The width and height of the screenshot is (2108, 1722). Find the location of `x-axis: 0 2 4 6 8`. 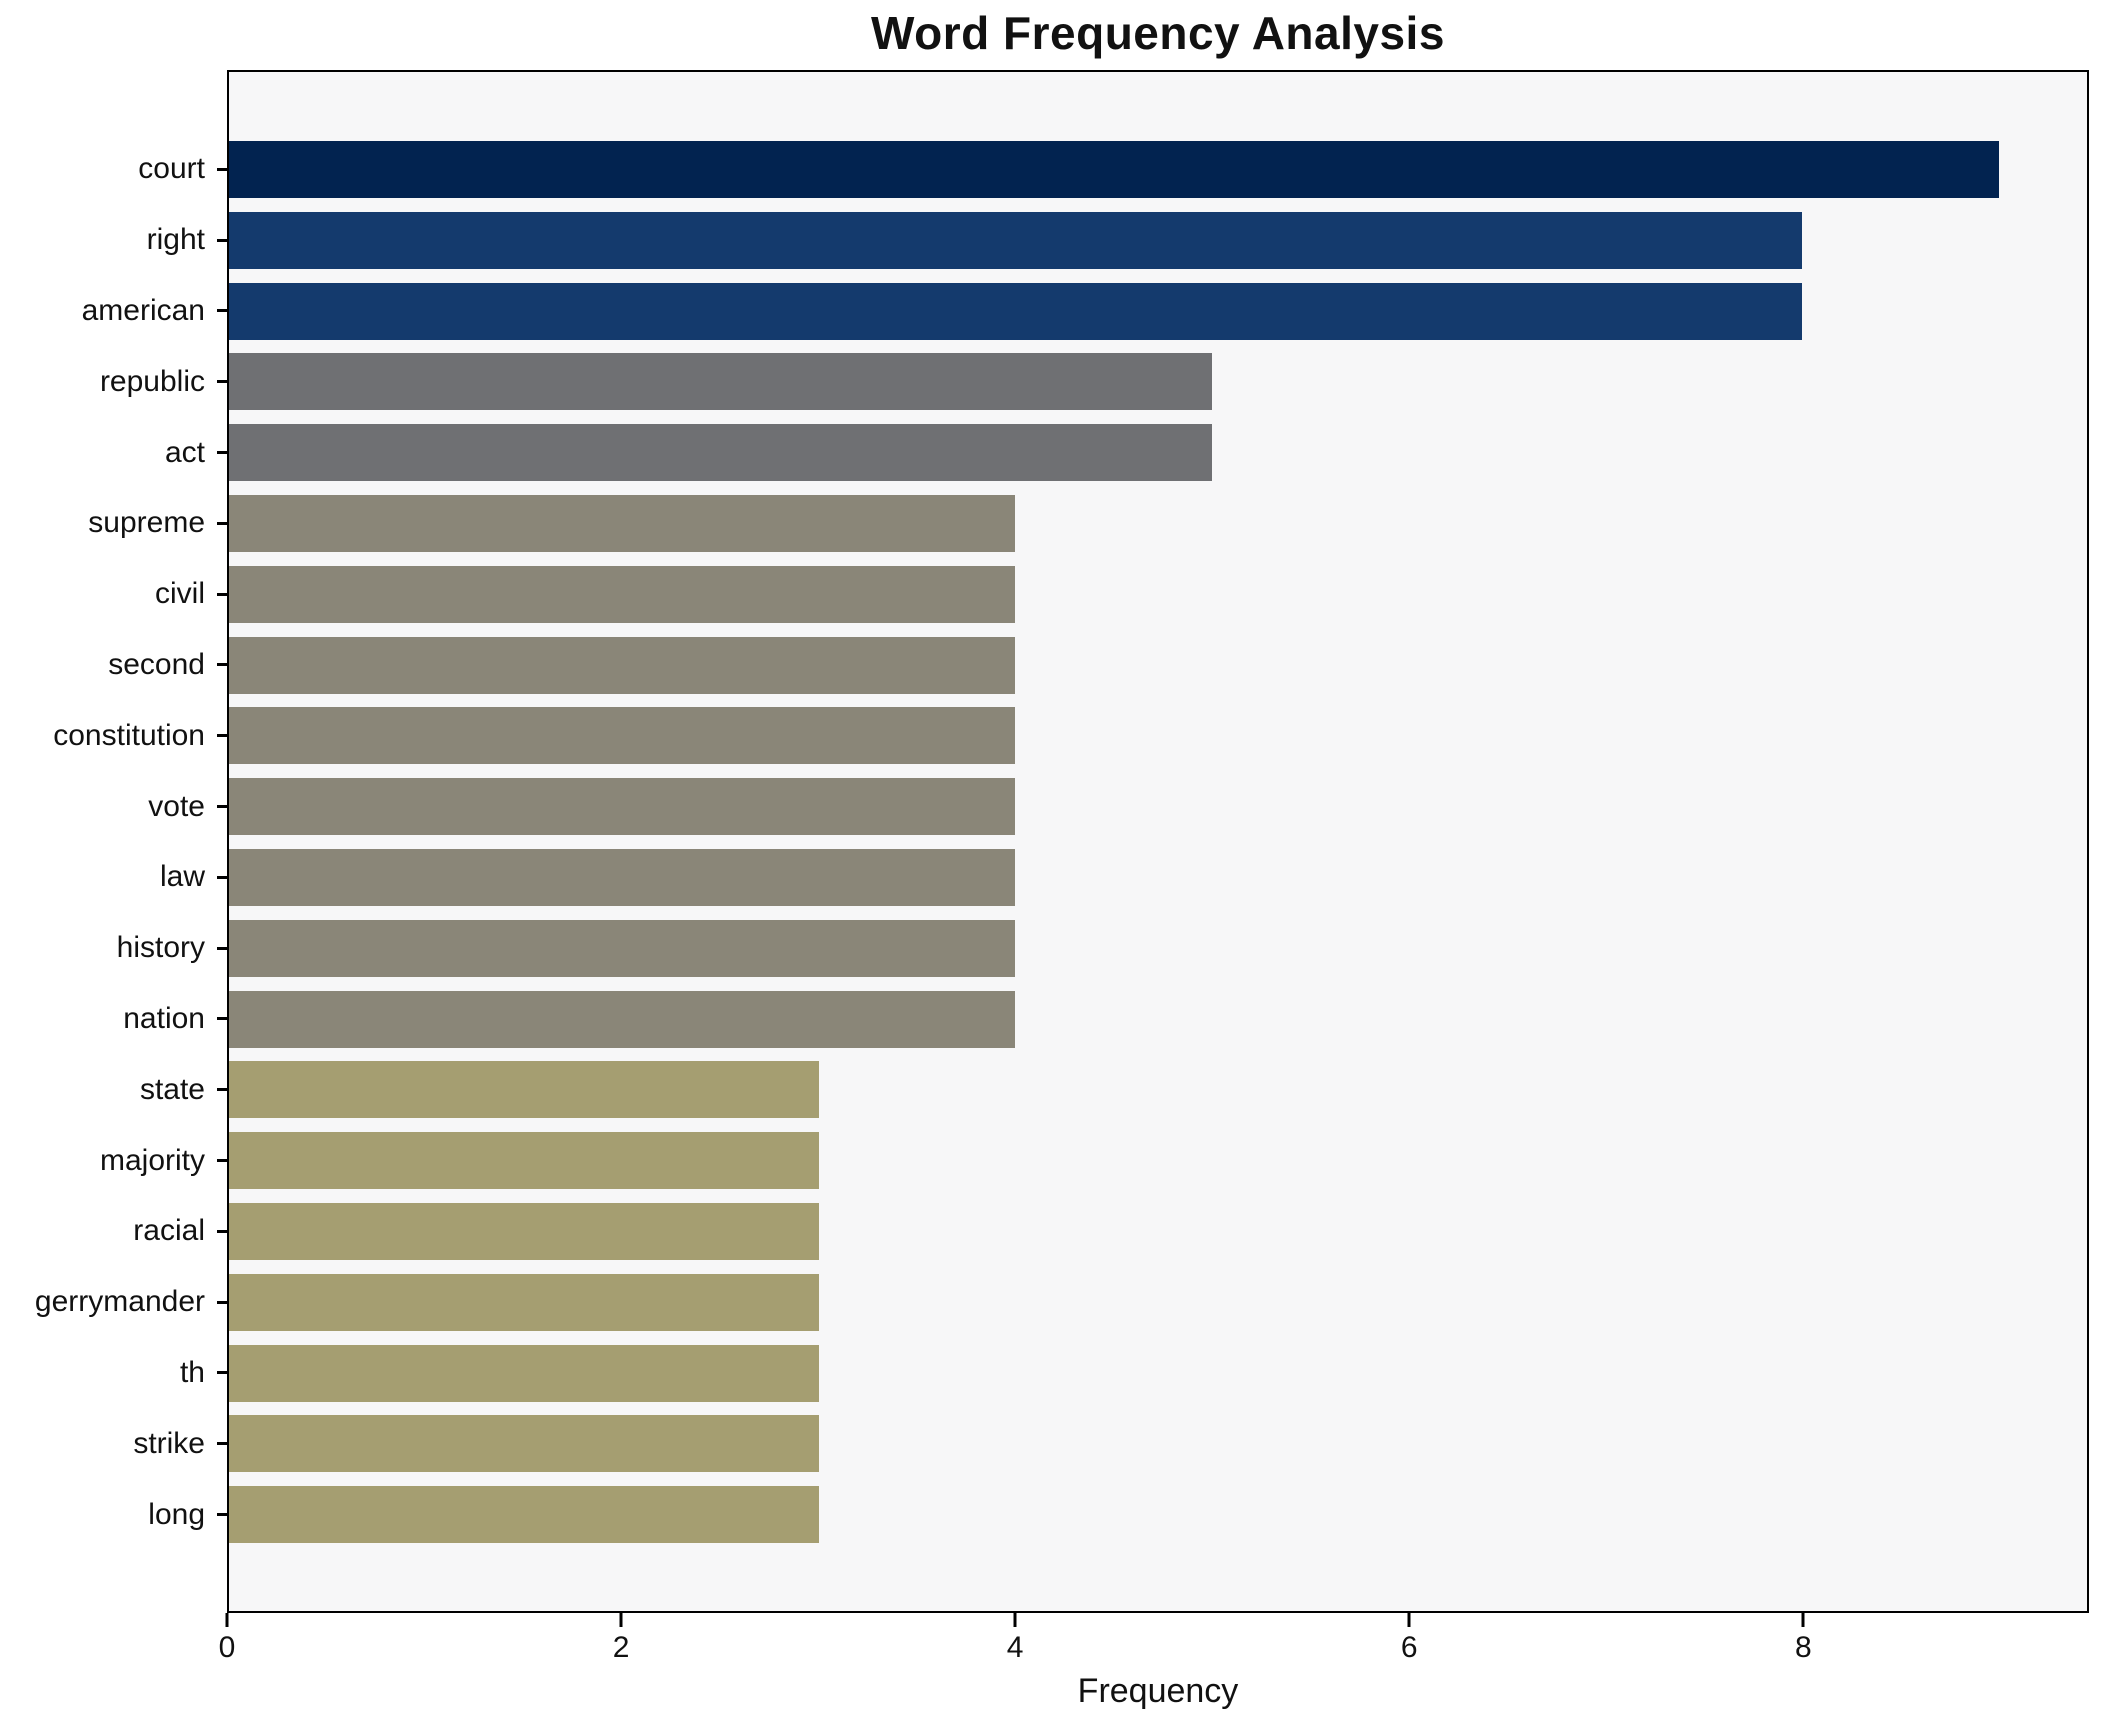

x-axis: 0 2 4 6 8 is located at coordinates (1154, 1643).